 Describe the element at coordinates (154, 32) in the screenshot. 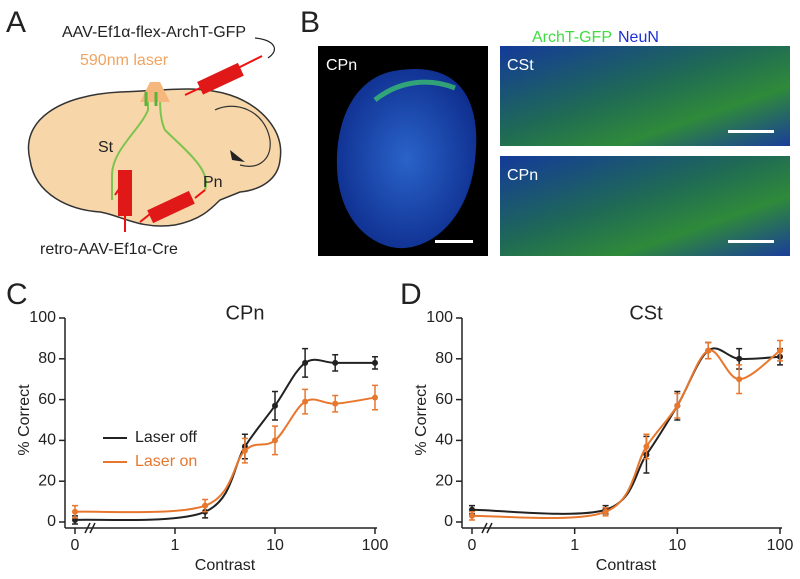

I see `virus-label: AAV-Ef1α-flex-ArchT-GFP` at that location.